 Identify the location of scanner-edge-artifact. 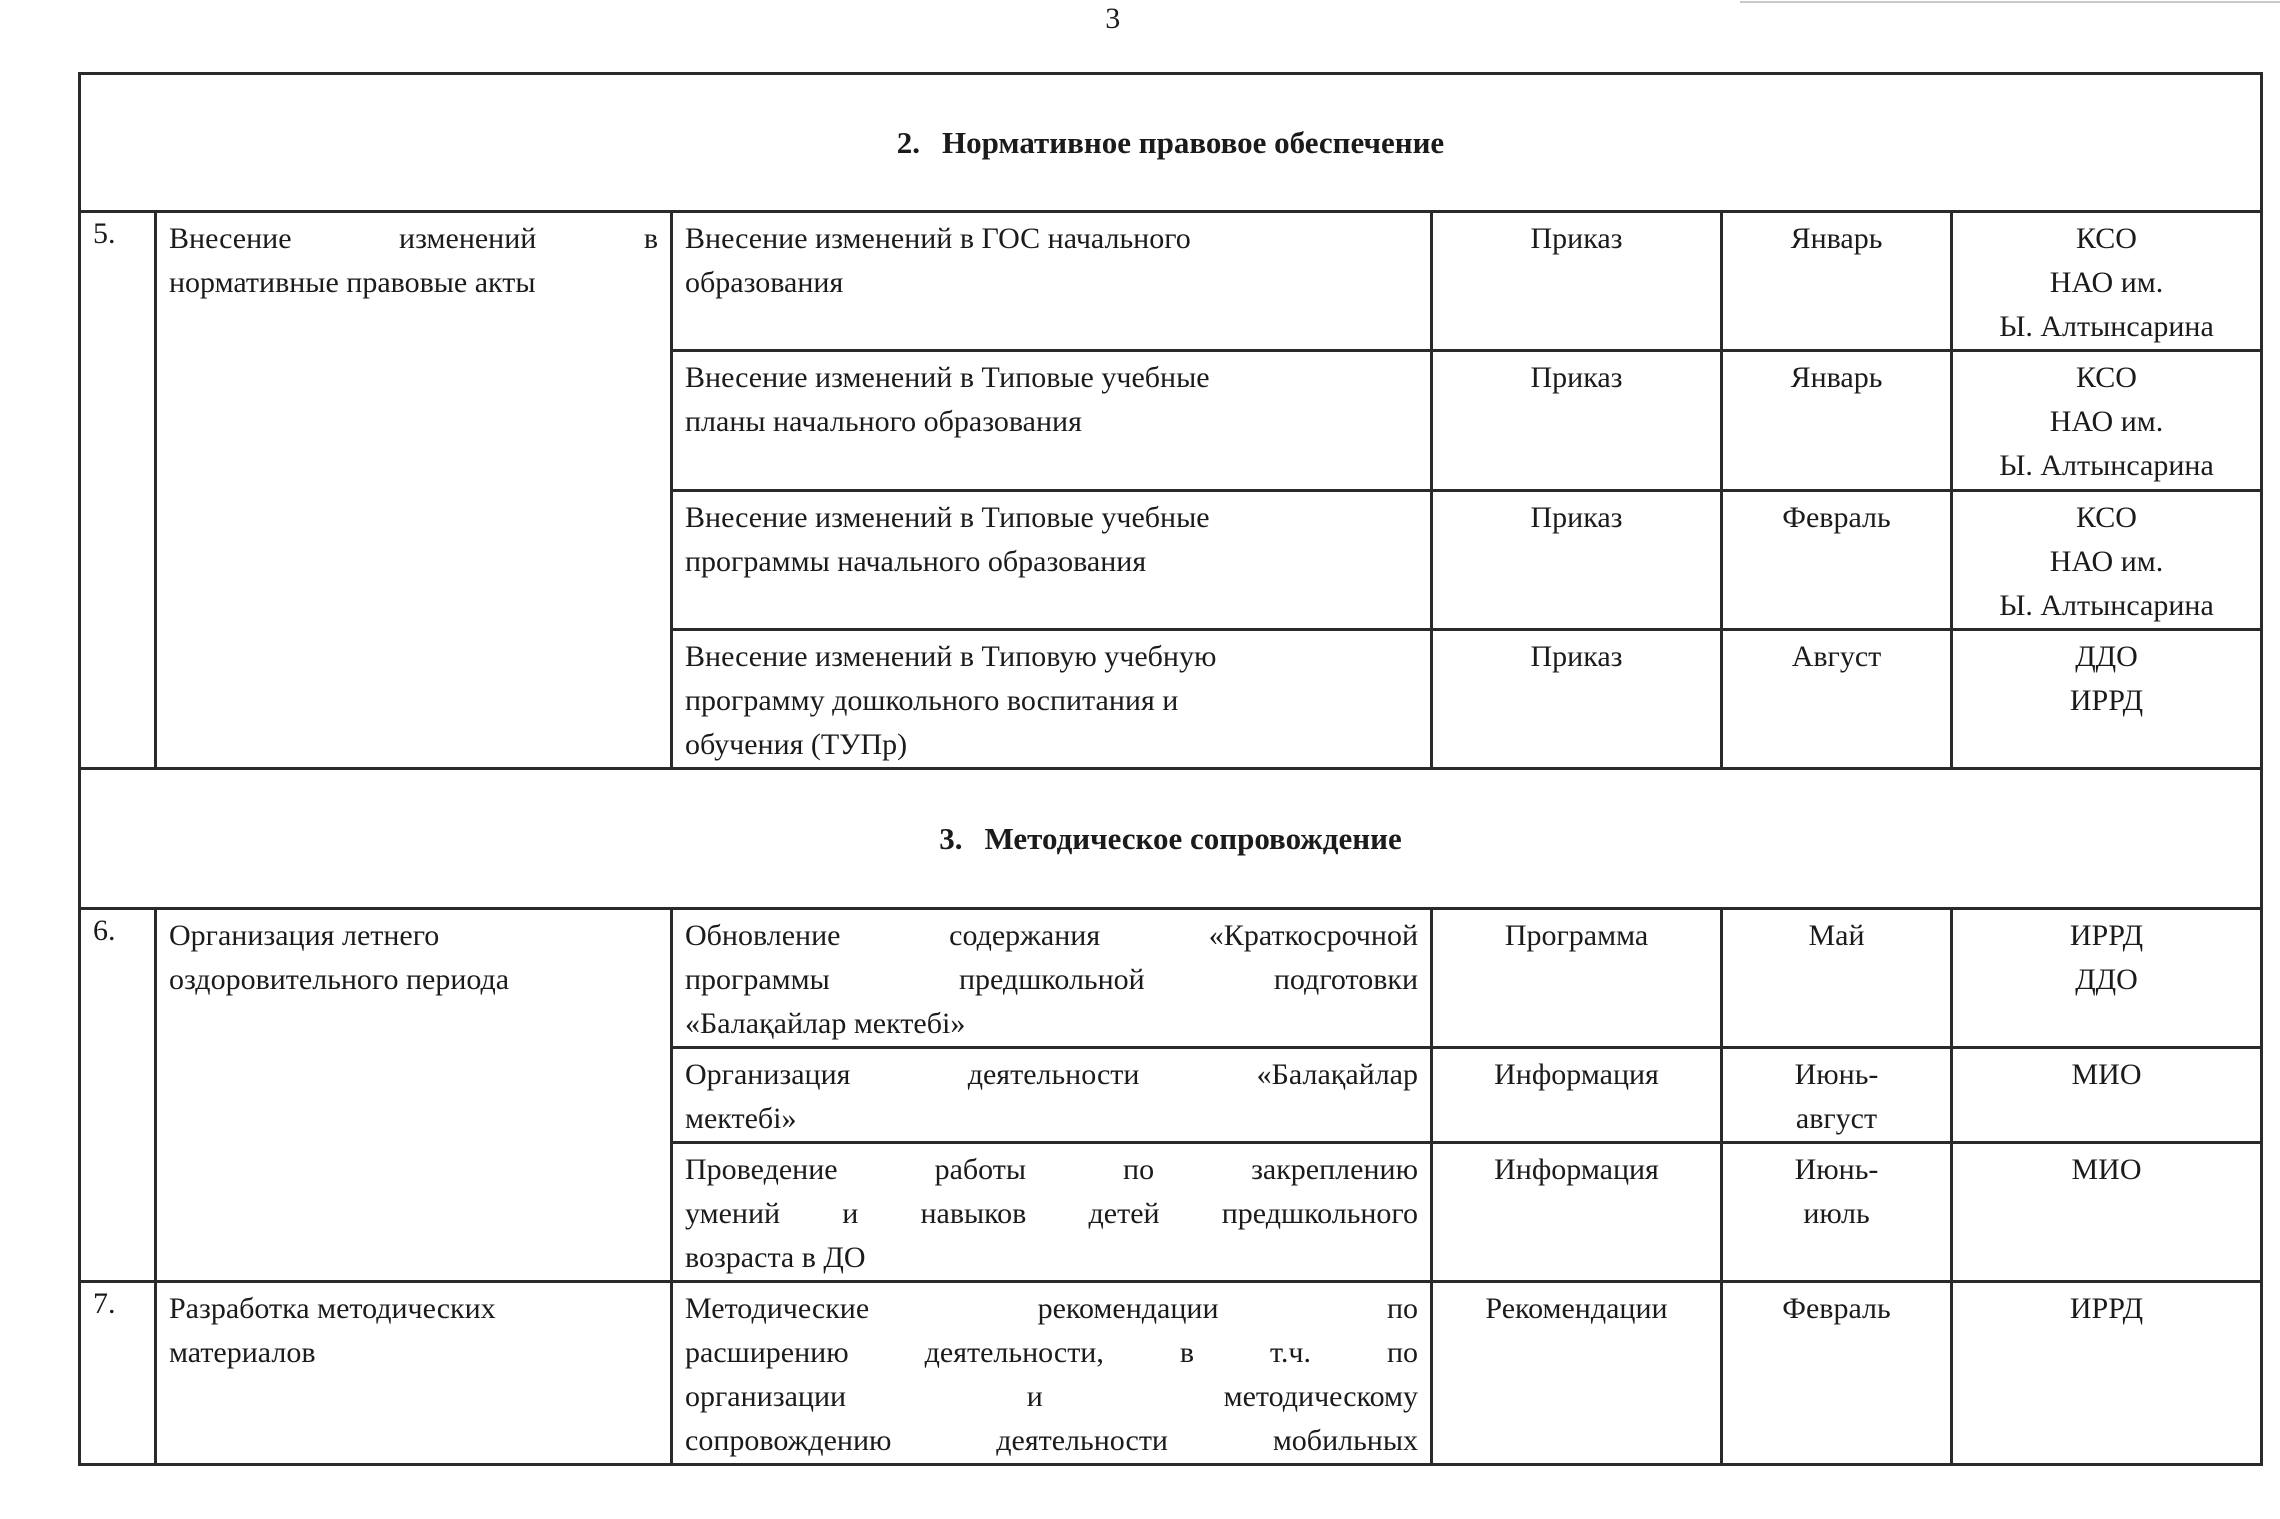
(2010, 2).